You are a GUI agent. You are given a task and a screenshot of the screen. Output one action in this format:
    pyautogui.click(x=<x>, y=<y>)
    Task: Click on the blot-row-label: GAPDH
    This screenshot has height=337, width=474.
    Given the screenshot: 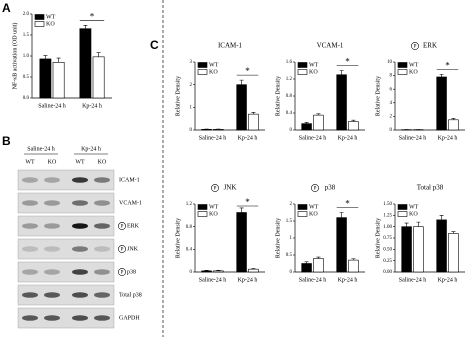 What is the action you would take?
    pyautogui.click(x=129, y=318)
    